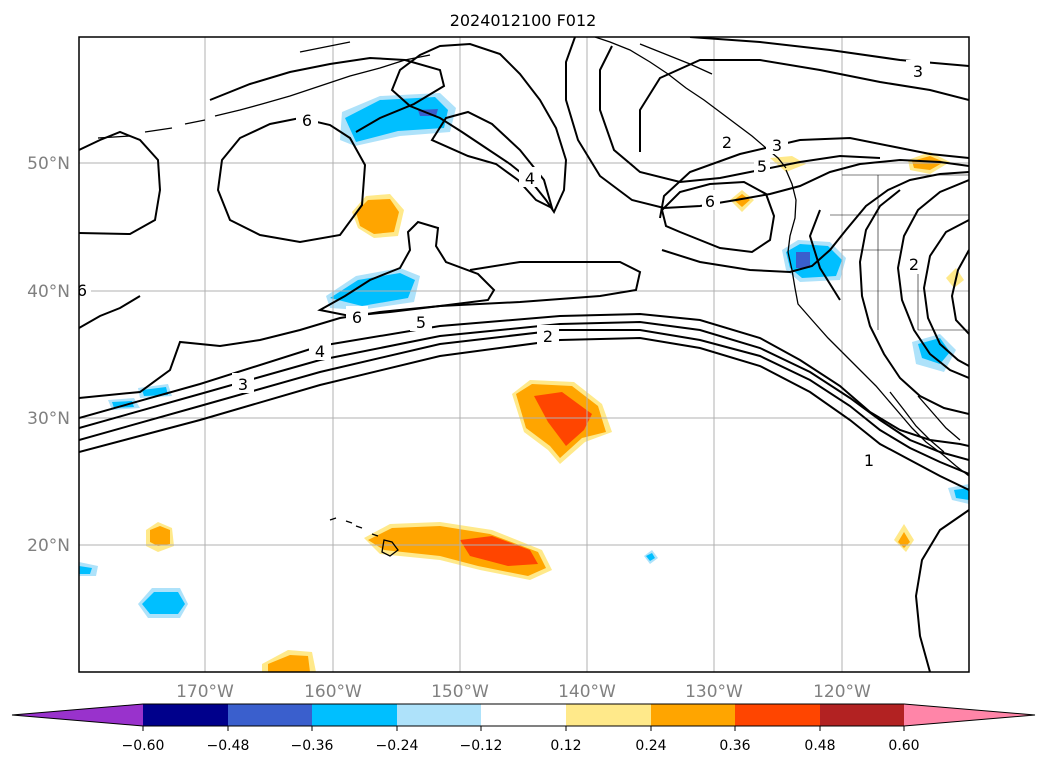 The image size is (1047, 769). Describe the element at coordinates (228, 746) in the screenshot. I see `colorbar-tick-label: −0.48` at that location.